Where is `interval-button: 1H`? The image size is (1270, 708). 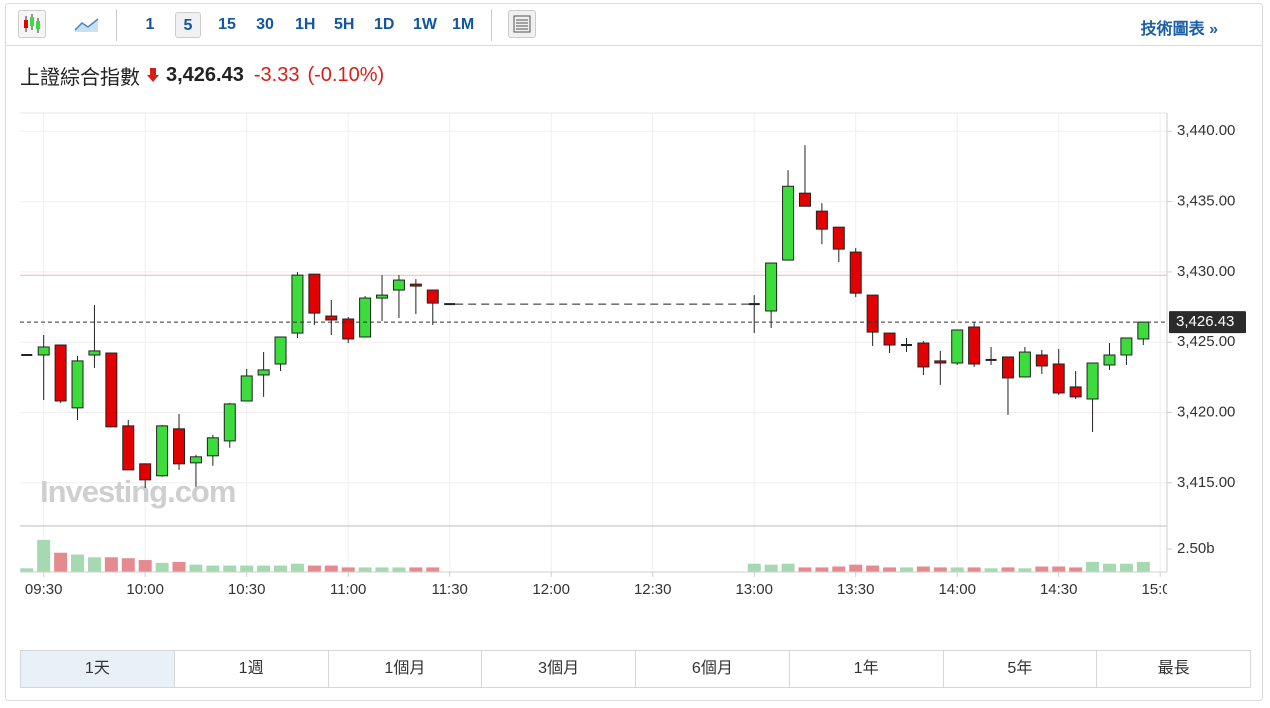 interval-button: 1H is located at coordinates (305, 24).